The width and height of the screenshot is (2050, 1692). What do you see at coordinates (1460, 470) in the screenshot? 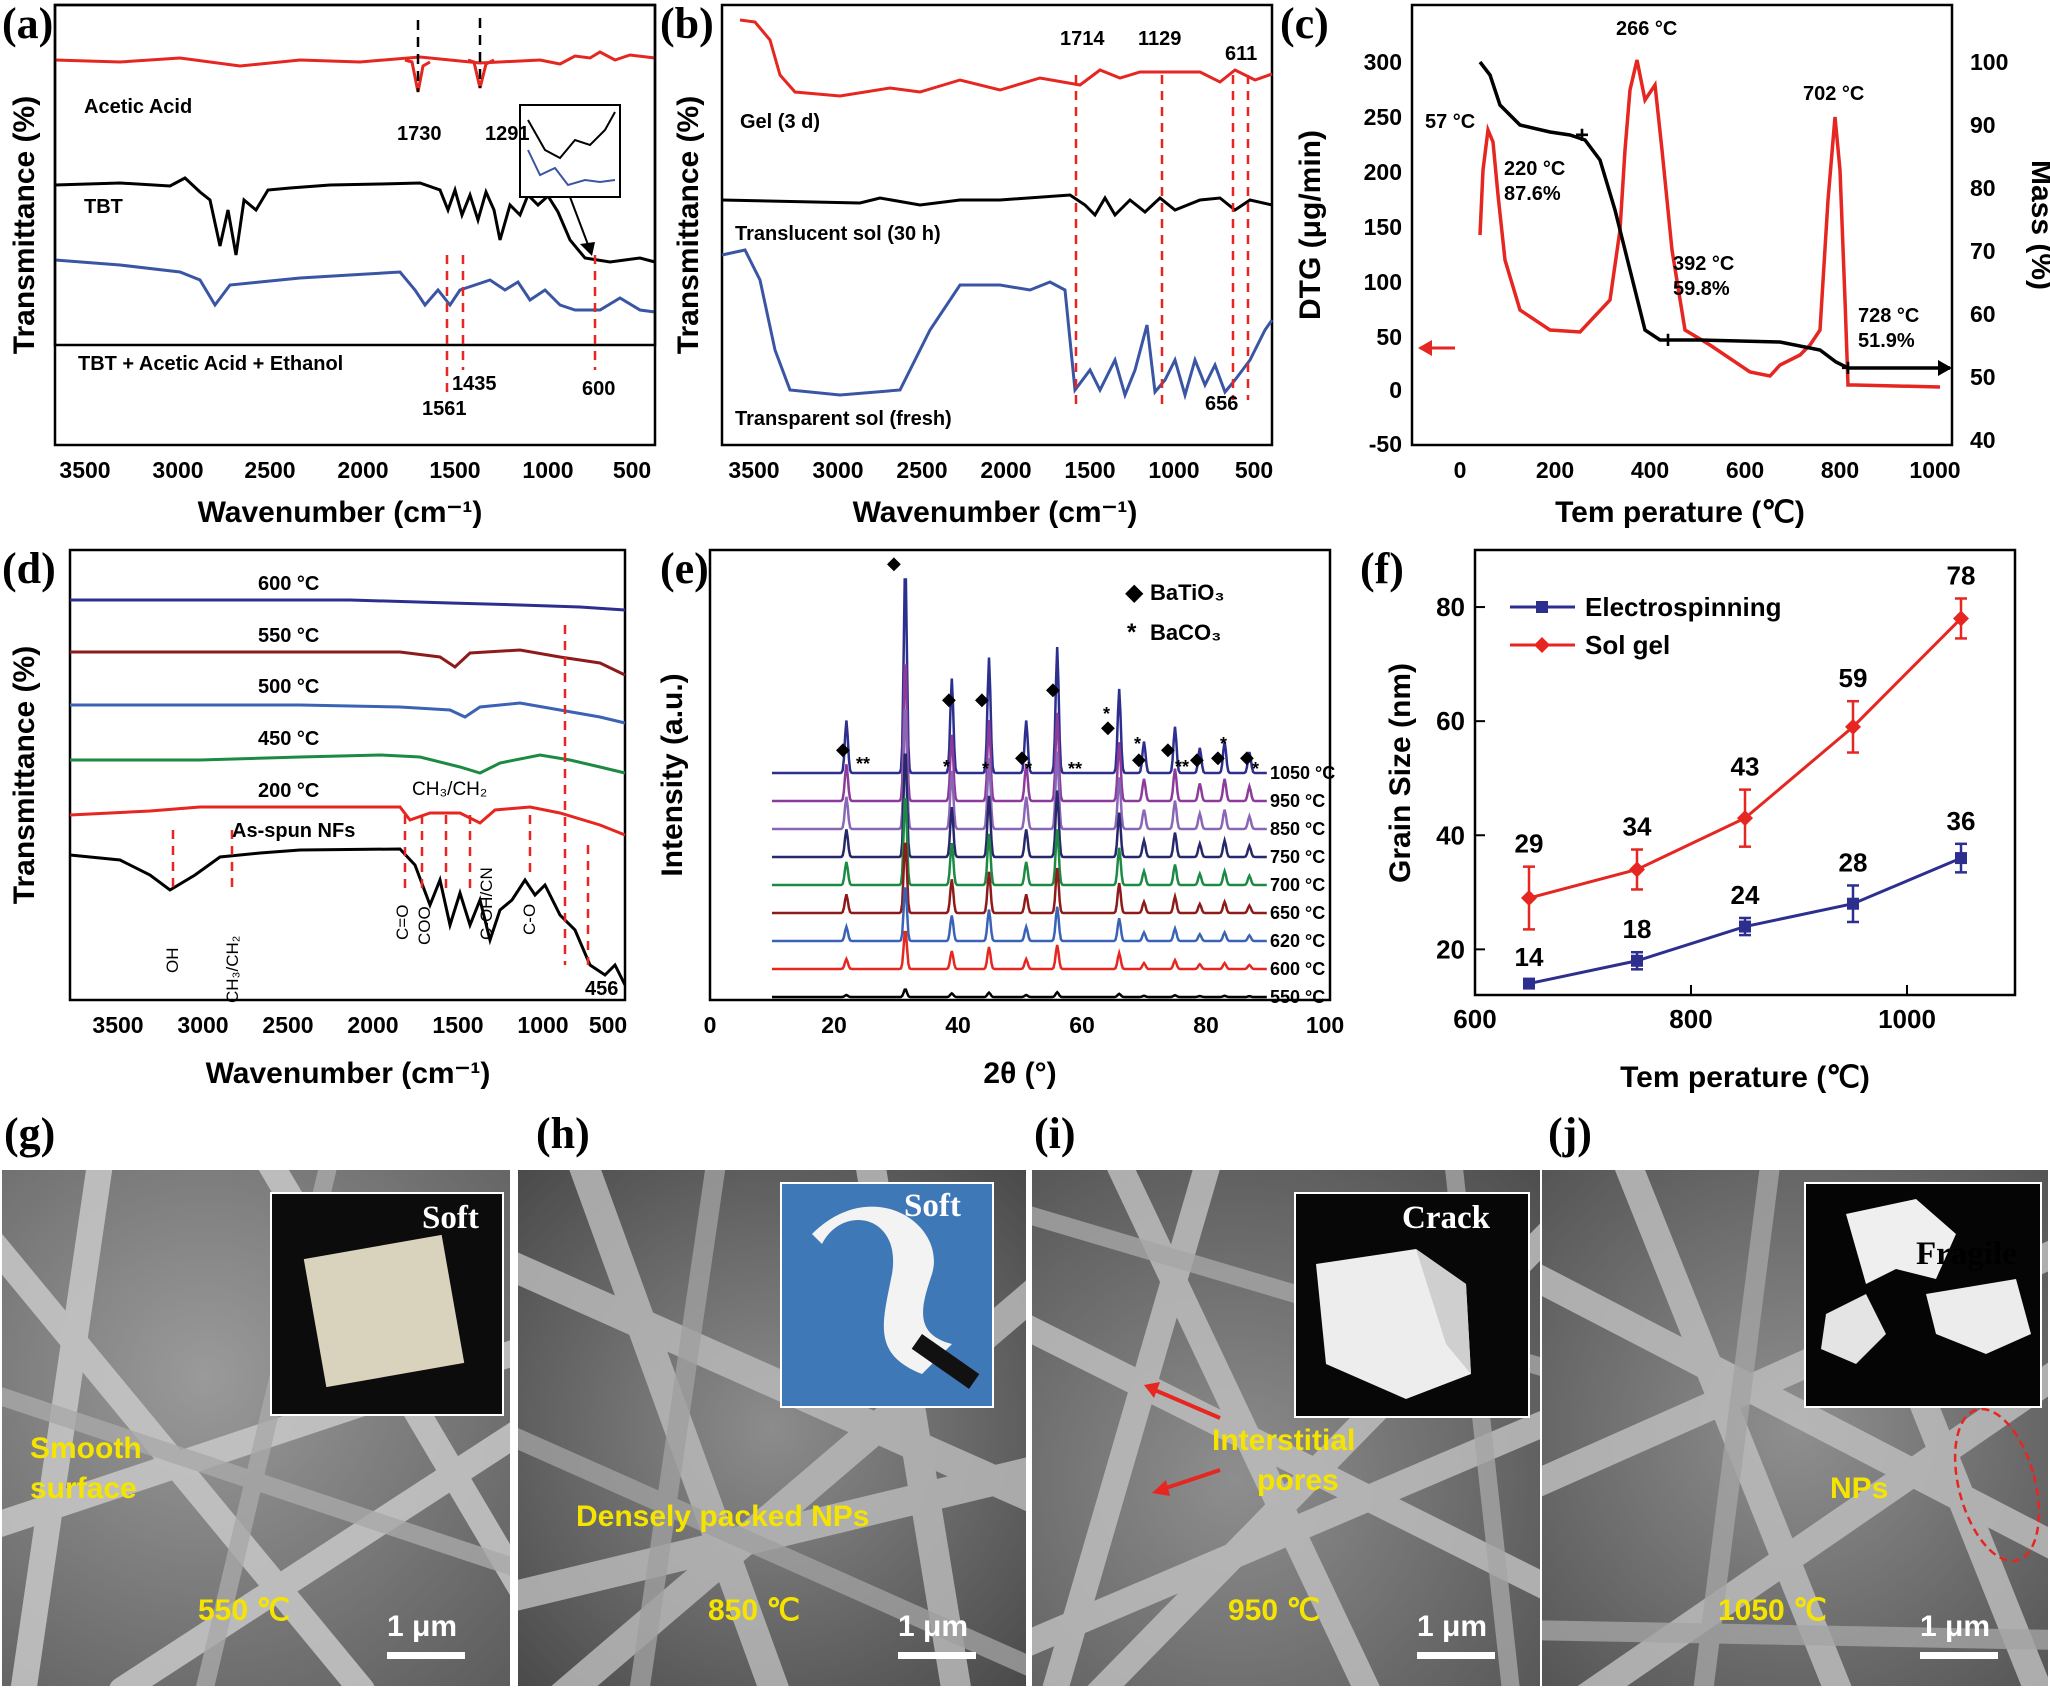
I see `panel-c-xtick: 0` at bounding box center [1460, 470].